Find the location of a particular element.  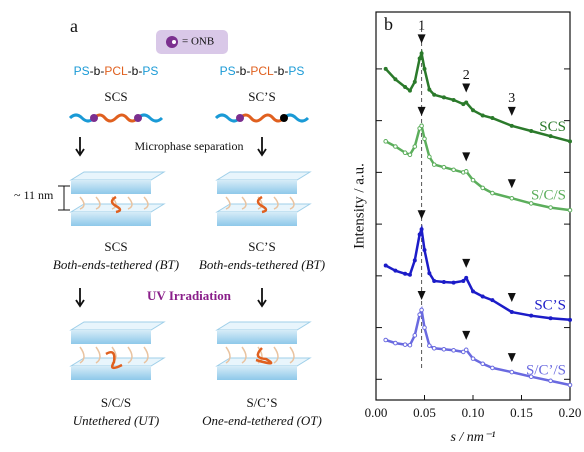

ps-block is located at coordinates (228, 118).